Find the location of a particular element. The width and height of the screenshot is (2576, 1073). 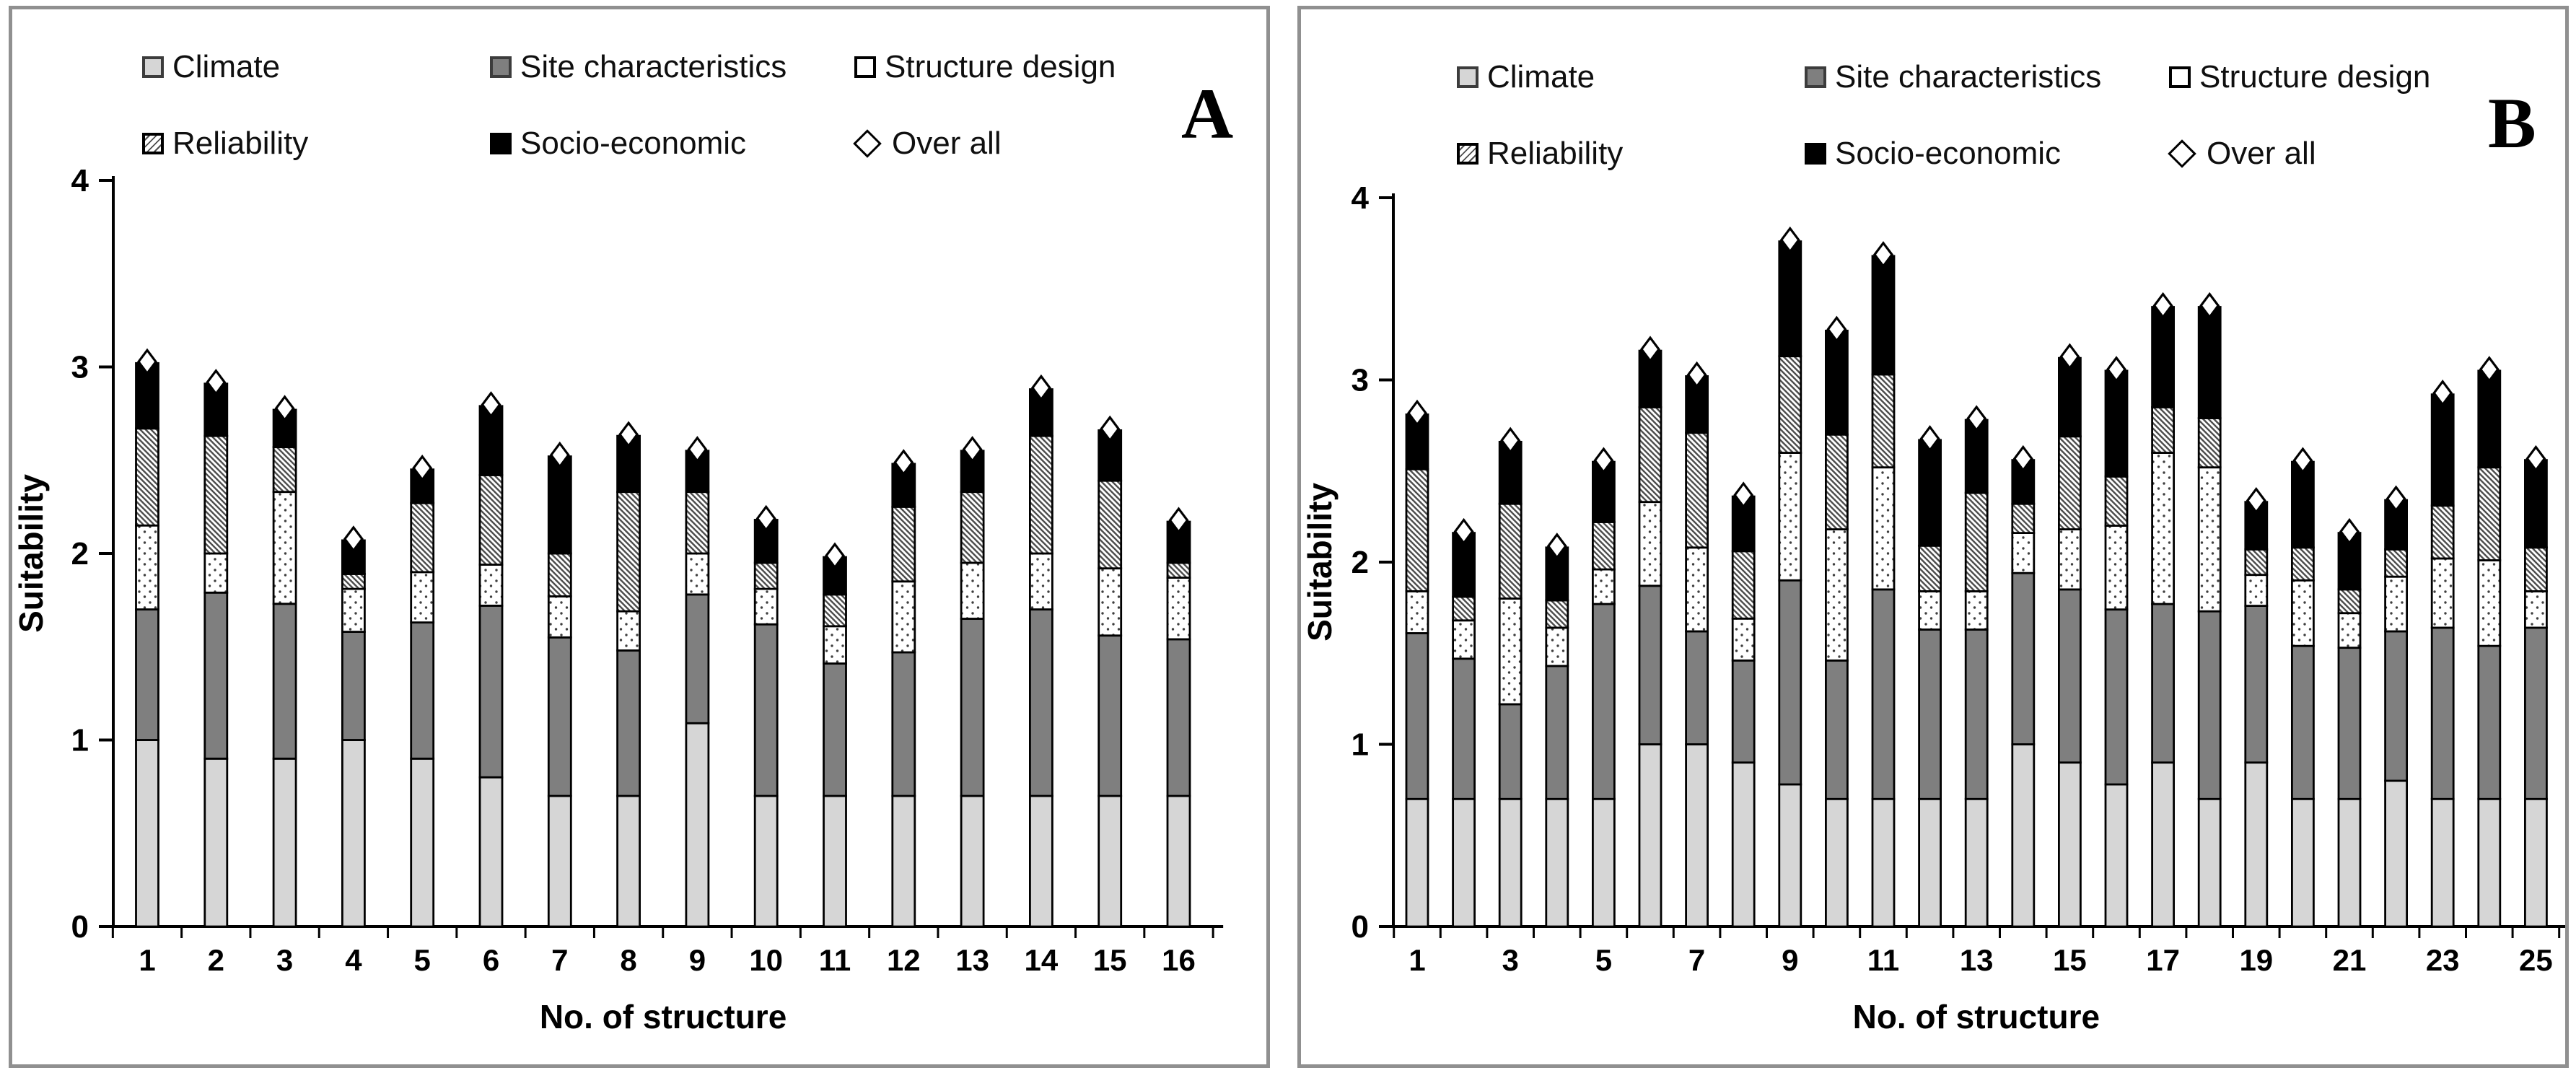

x-tick-label: 8 is located at coordinates (628, 960).